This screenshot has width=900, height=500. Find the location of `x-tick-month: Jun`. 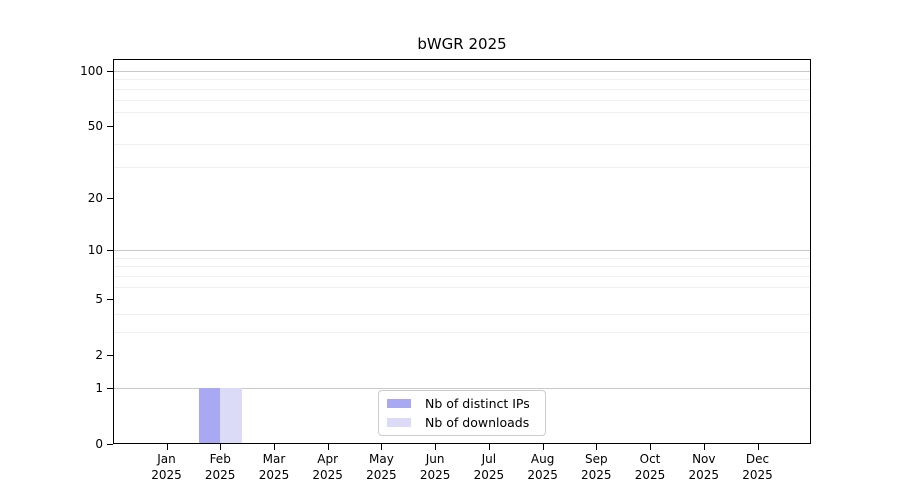

x-tick-month: Jun is located at coordinates (435, 459).